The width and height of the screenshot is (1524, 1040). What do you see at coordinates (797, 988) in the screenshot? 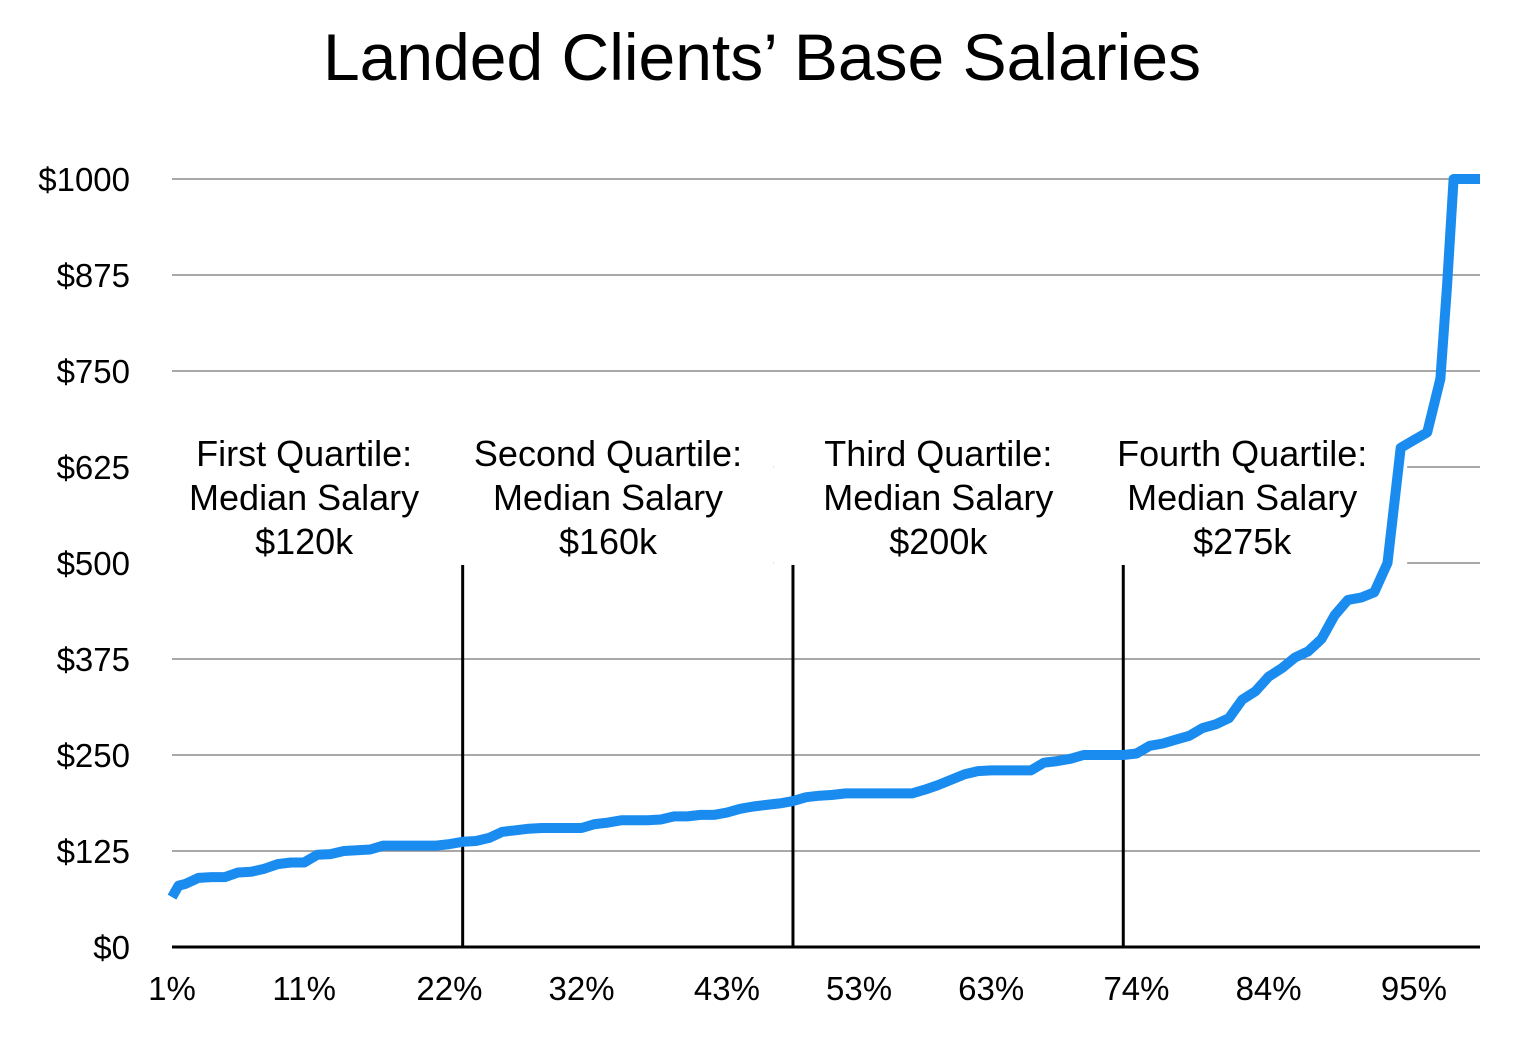
I see `x-axis-ticks: 1% 11% 22% 32% 43% 53% 63% 74% 84% 95%` at bounding box center [797, 988].